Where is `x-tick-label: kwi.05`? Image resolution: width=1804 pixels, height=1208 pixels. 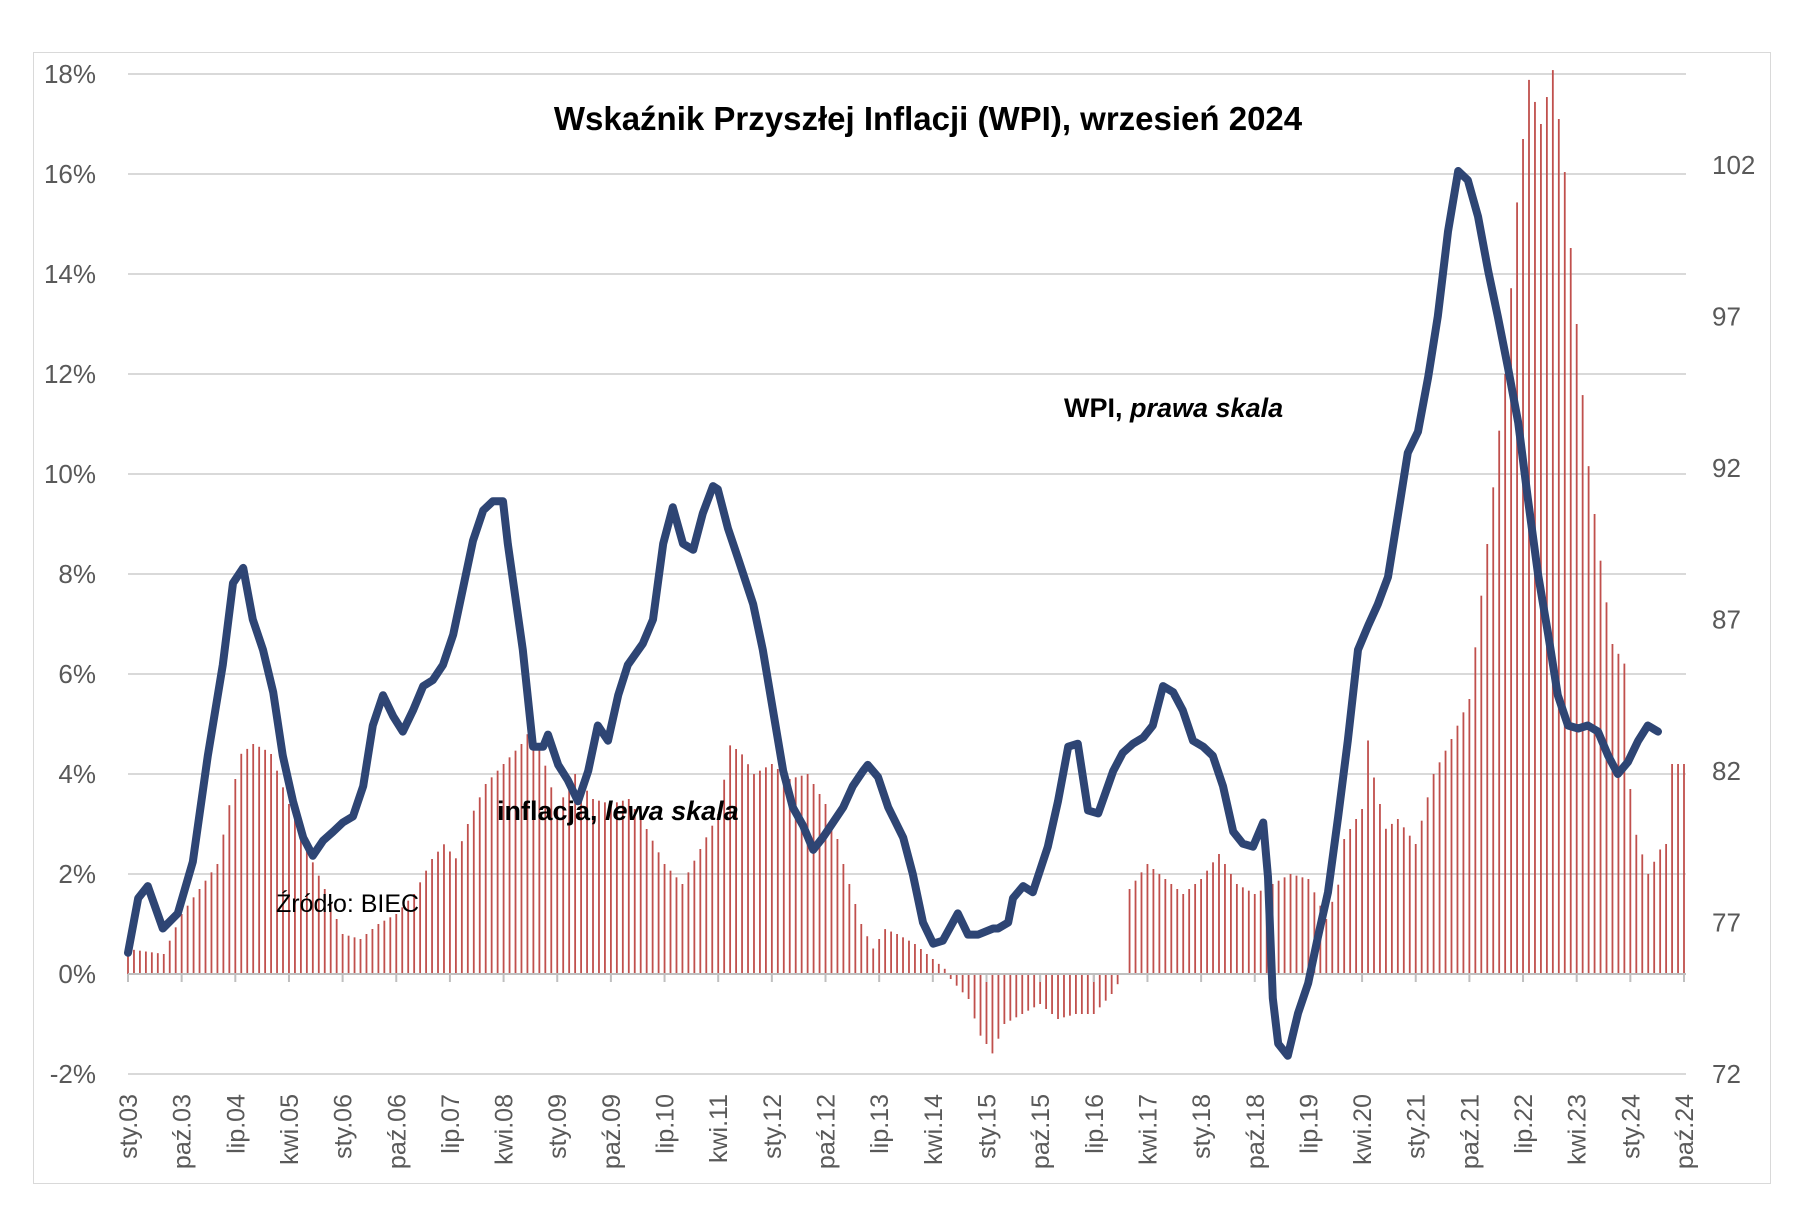 x-tick-label: kwi.05 is located at coordinates (290, 1129).